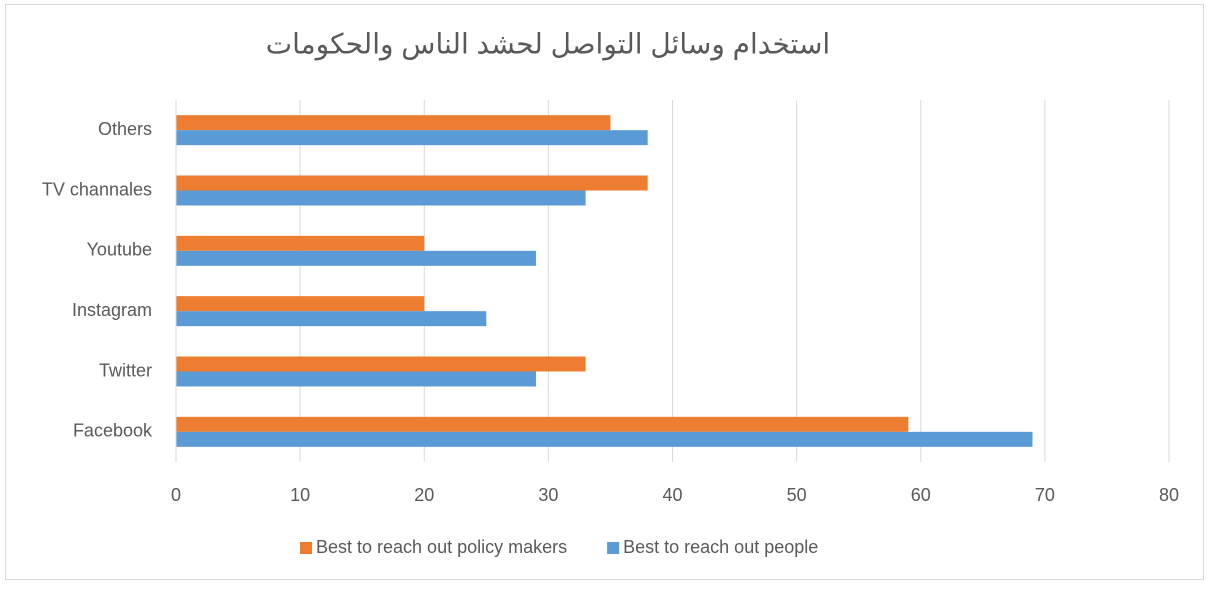 This screenshot has width=1209, height=590. I want to click on legend-label: Best to reach out people, so click(720, 547).